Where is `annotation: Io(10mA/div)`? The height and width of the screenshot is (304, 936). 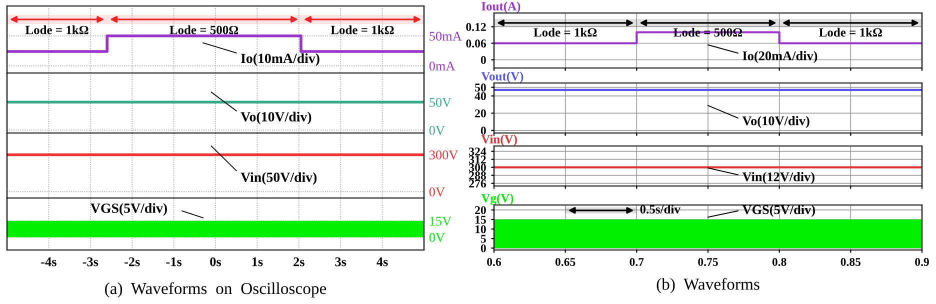 annotation: Io(10mA/div) is located at coordinates (280, 59).